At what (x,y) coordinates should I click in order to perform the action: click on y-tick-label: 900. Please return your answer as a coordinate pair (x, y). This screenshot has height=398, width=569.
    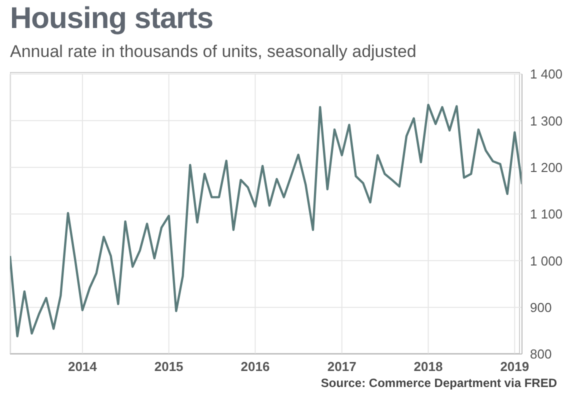
    Looking at the image, I should click on (541, 307).